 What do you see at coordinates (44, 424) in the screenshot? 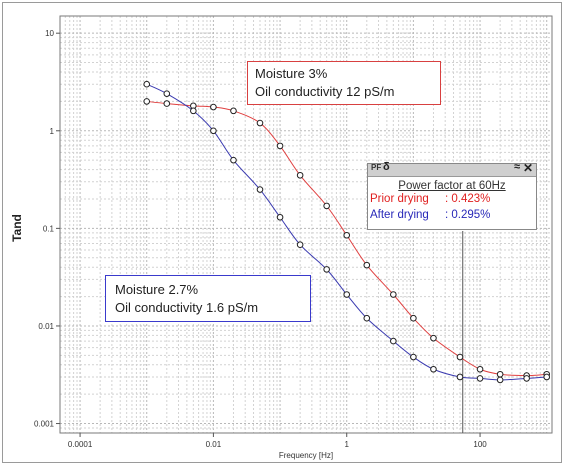
I see `y-tick-label: 0.001` at bounding box center [44, 424].